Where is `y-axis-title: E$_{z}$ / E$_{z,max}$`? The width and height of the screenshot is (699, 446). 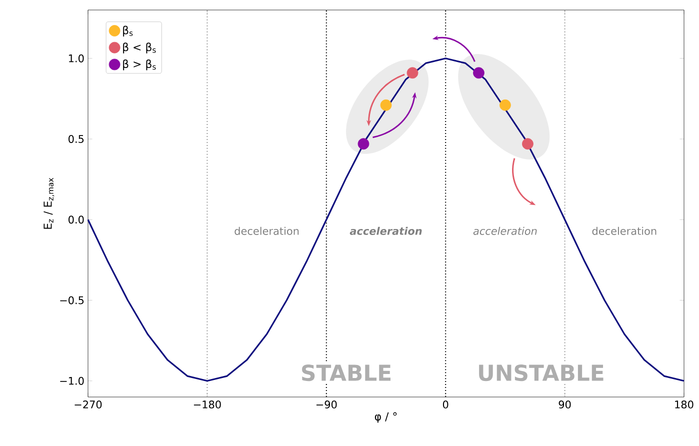 y-axis-title: E$_{z}$ / E$_{z,max}$ is located at coordinates (49, 203).